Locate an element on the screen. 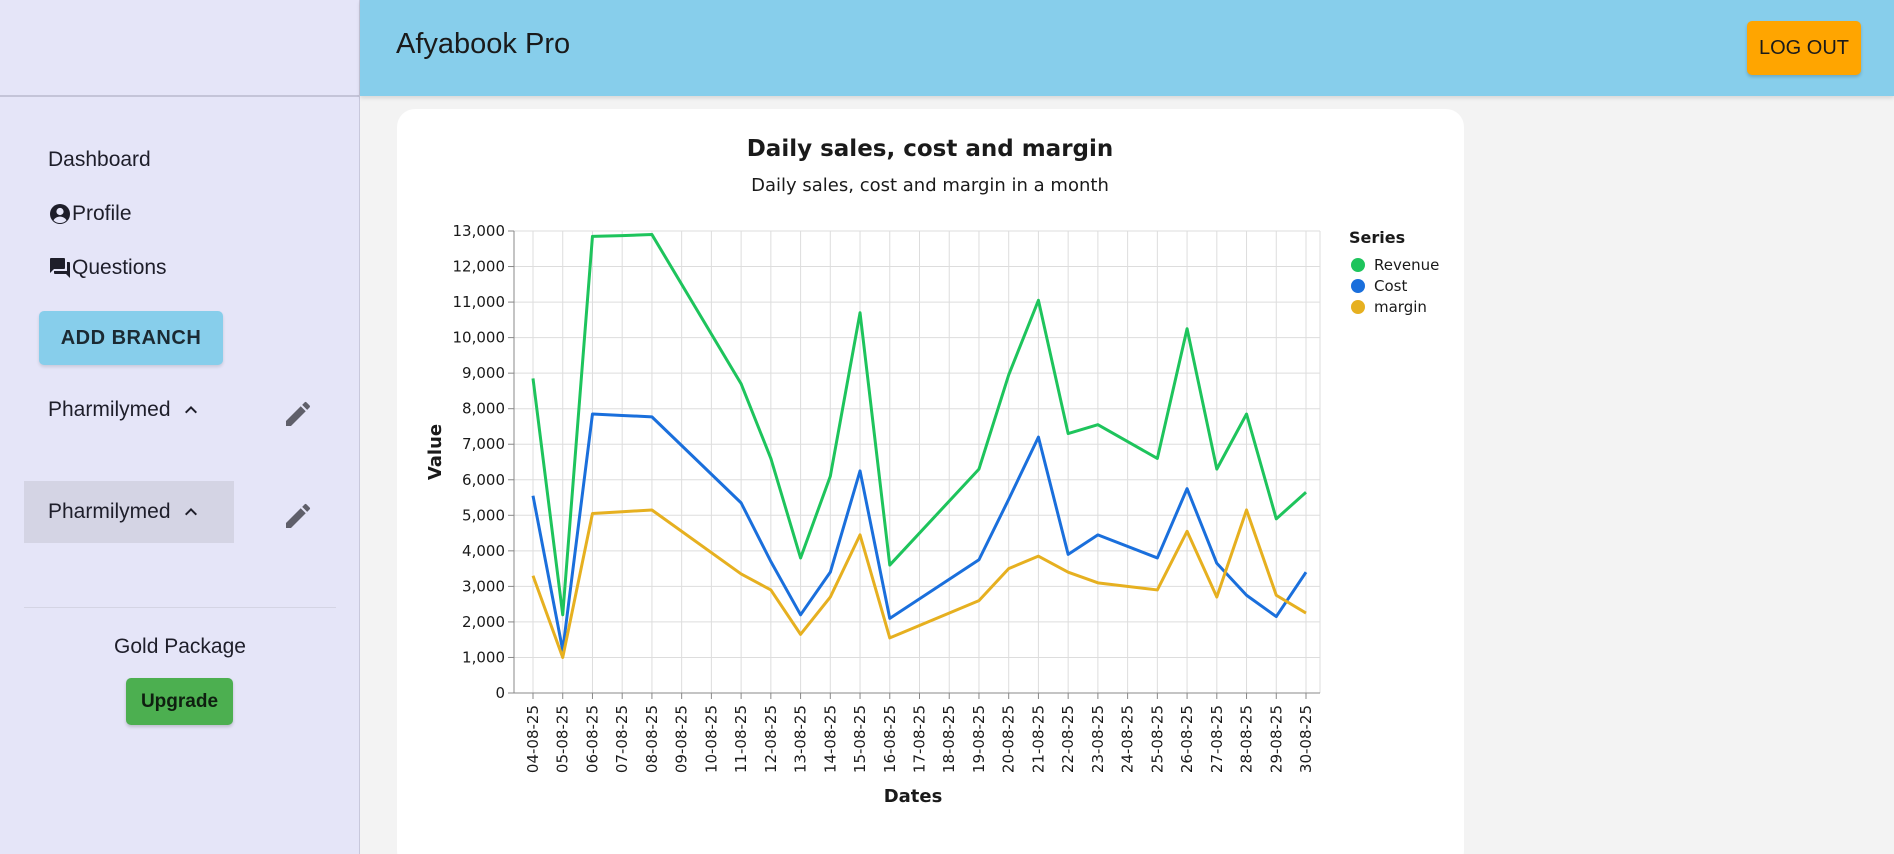 The image size is (1894, 854). account-circle-icon is located at coordinates (60, 214).